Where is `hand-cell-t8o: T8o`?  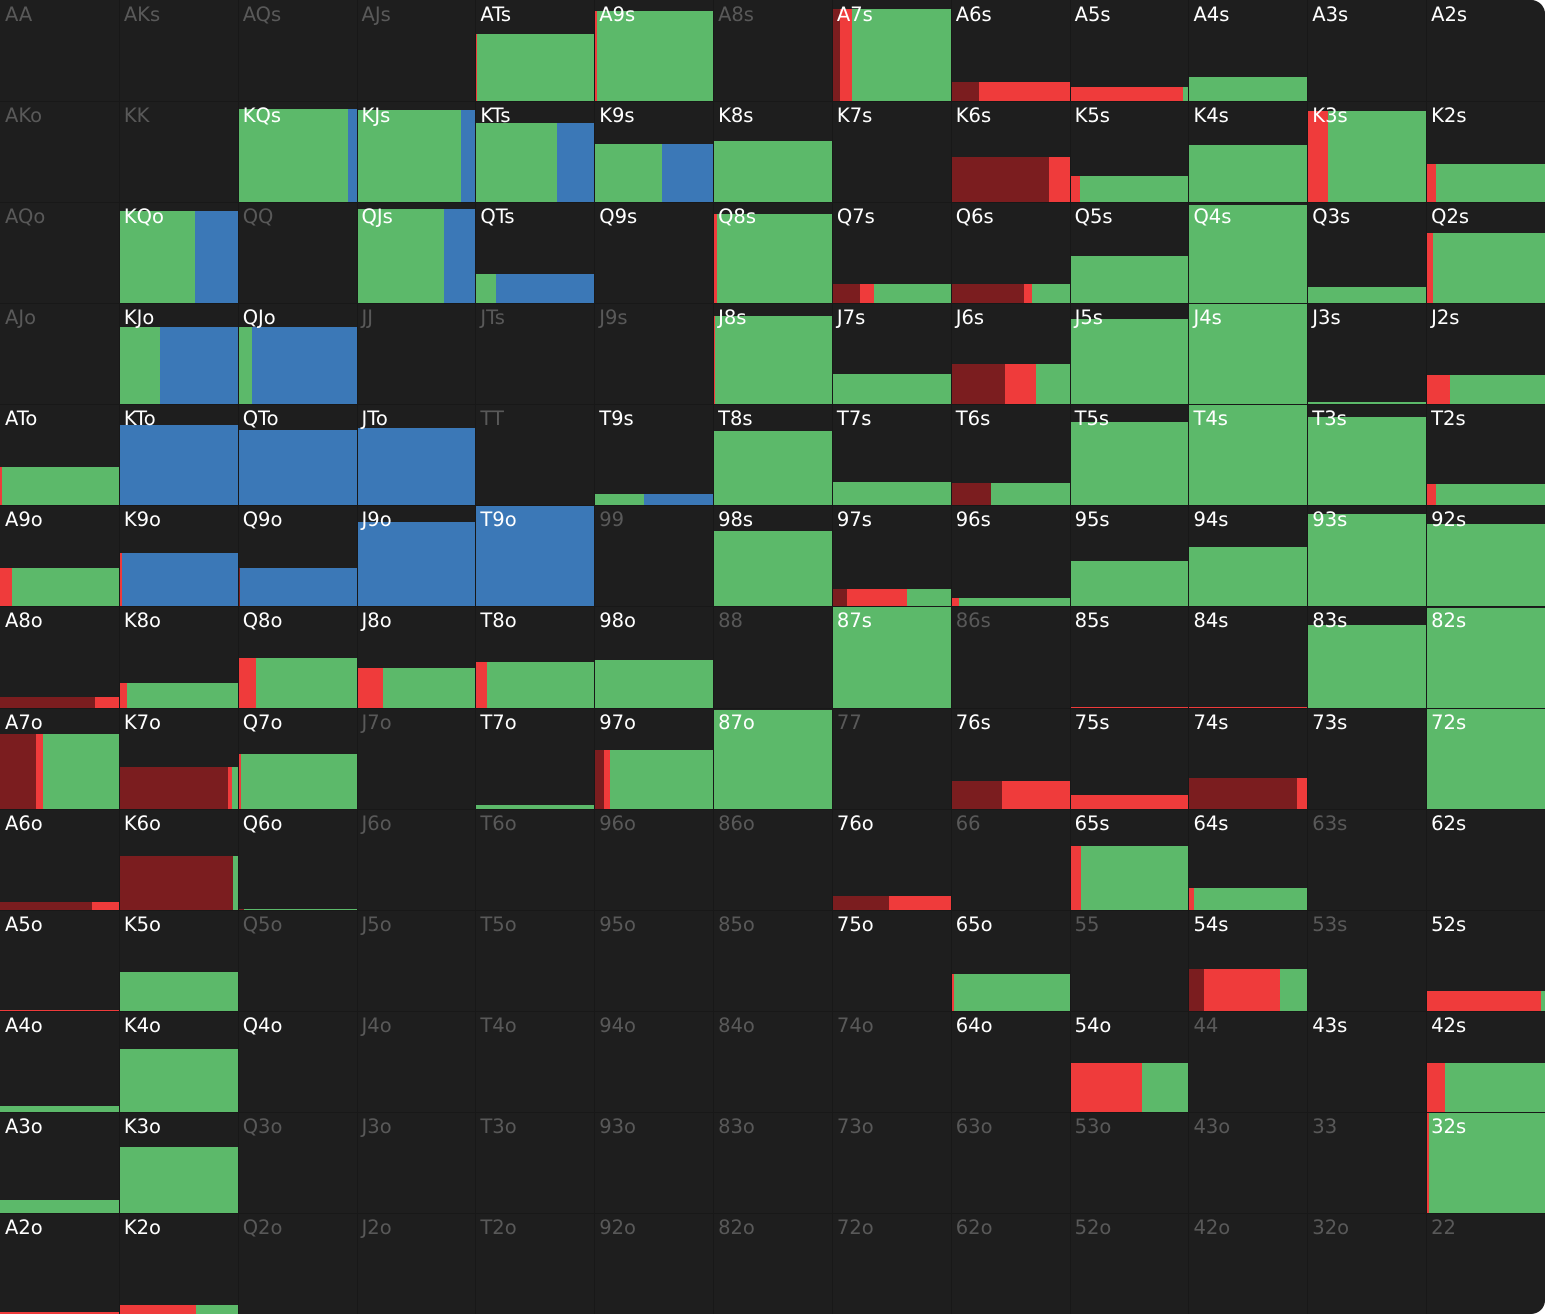 hand-cell-t8o: T8o is located at coordinates (535, 657).